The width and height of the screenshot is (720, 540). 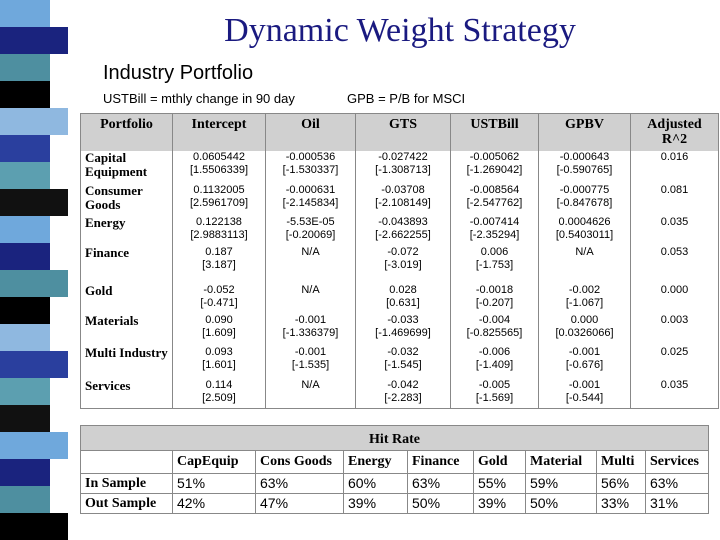 I want to click on cell: 0.114 [2.509], so click(x=219, y=393).